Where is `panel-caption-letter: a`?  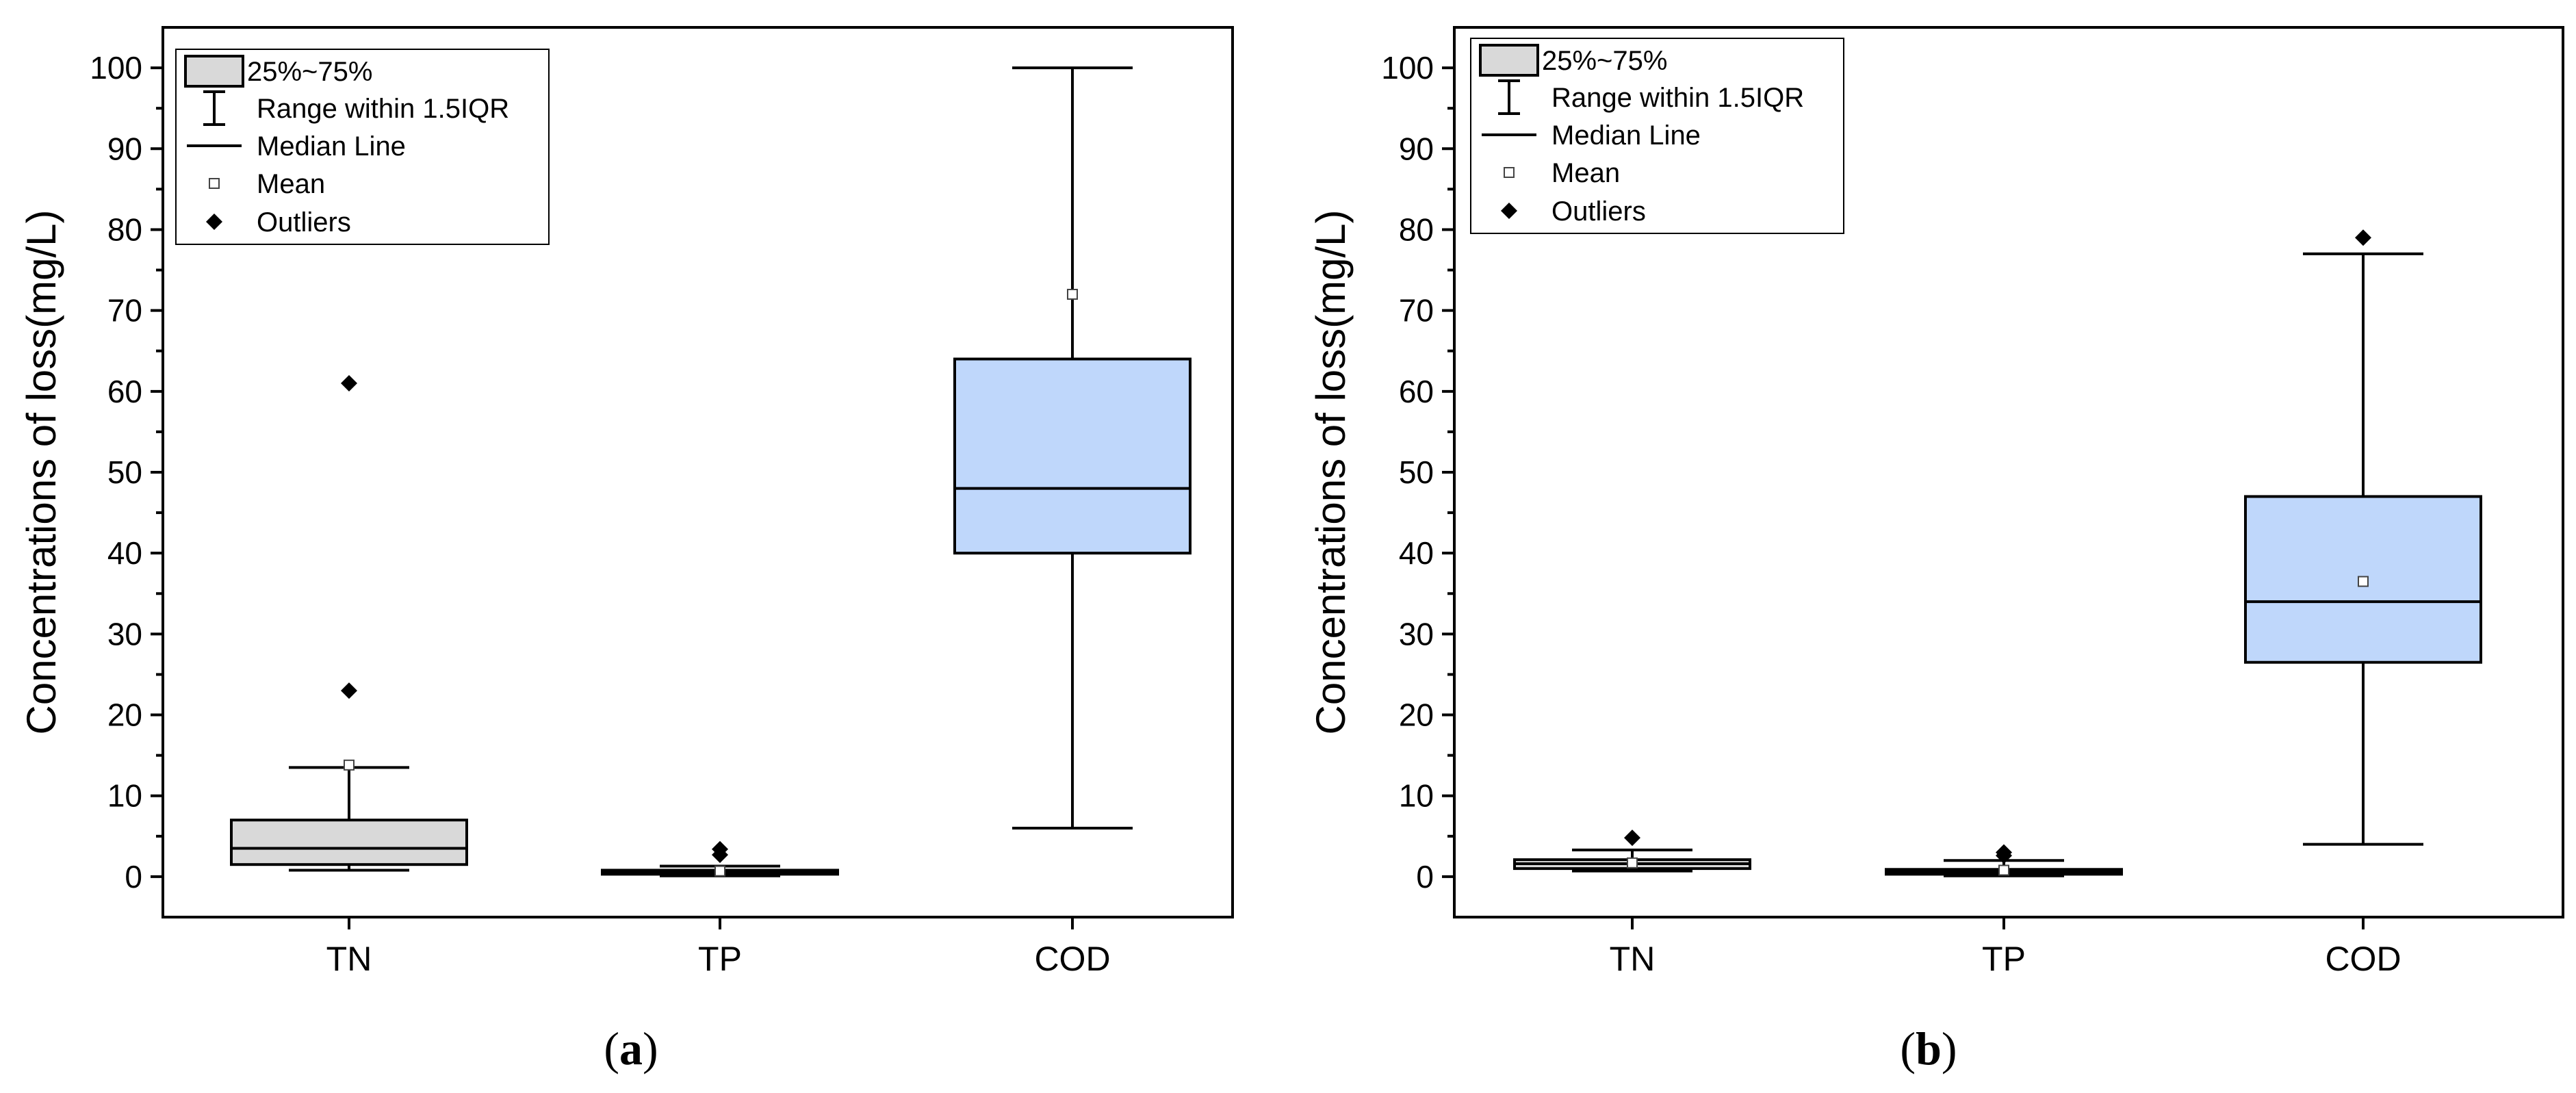
panel-caption-letter: a is located at coordinates (631, 1049).